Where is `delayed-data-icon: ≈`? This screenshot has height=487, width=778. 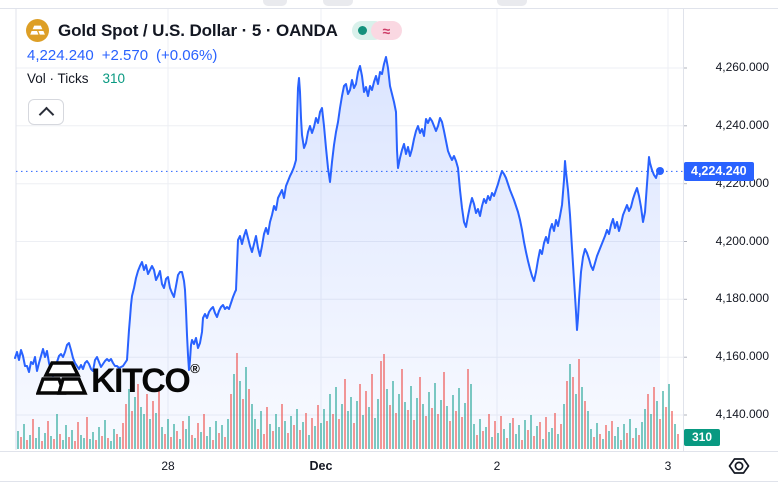 delayed-data-icon: ≈ is located at coordinates (386, 30).